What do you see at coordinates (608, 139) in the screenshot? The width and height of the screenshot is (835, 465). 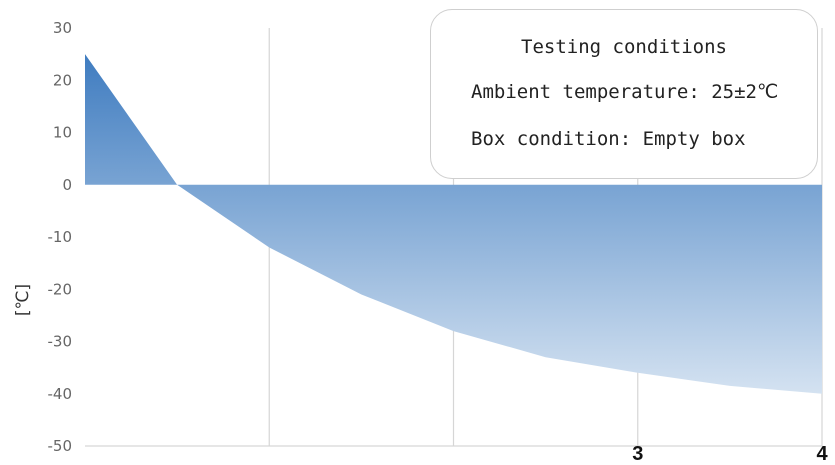 I see `legend-box-condition: Box condition: Empty box` at bounding box center [608, 139].